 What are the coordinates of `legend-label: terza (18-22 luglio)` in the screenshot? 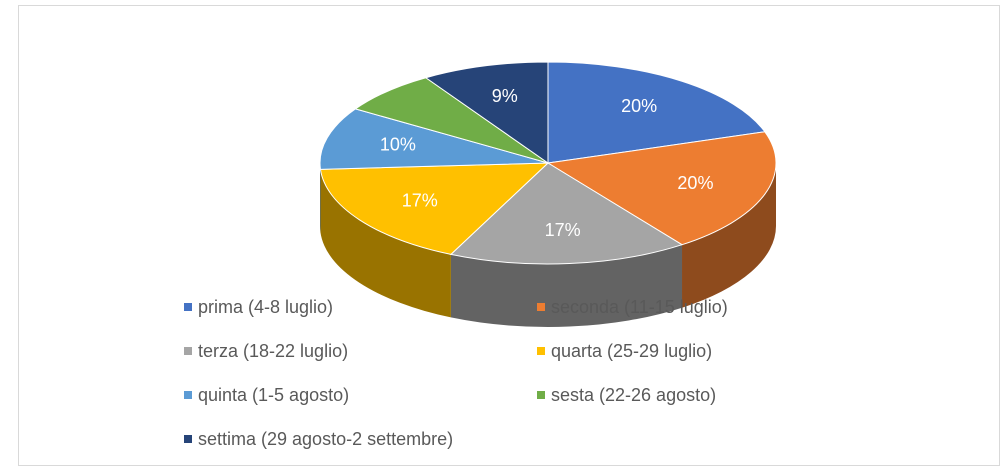 It's located at (273, 351).